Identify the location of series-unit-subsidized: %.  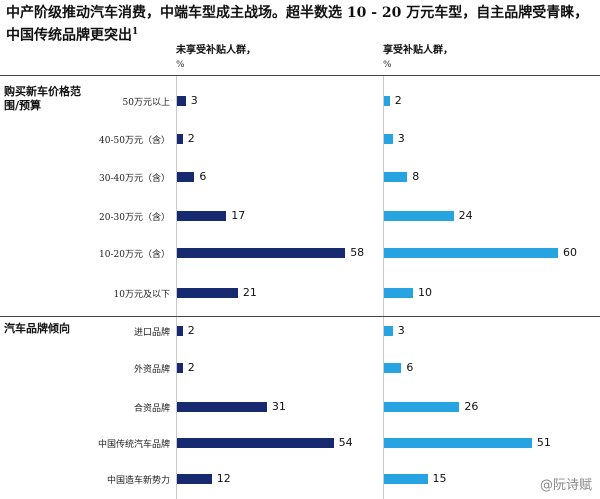
(387, 65).